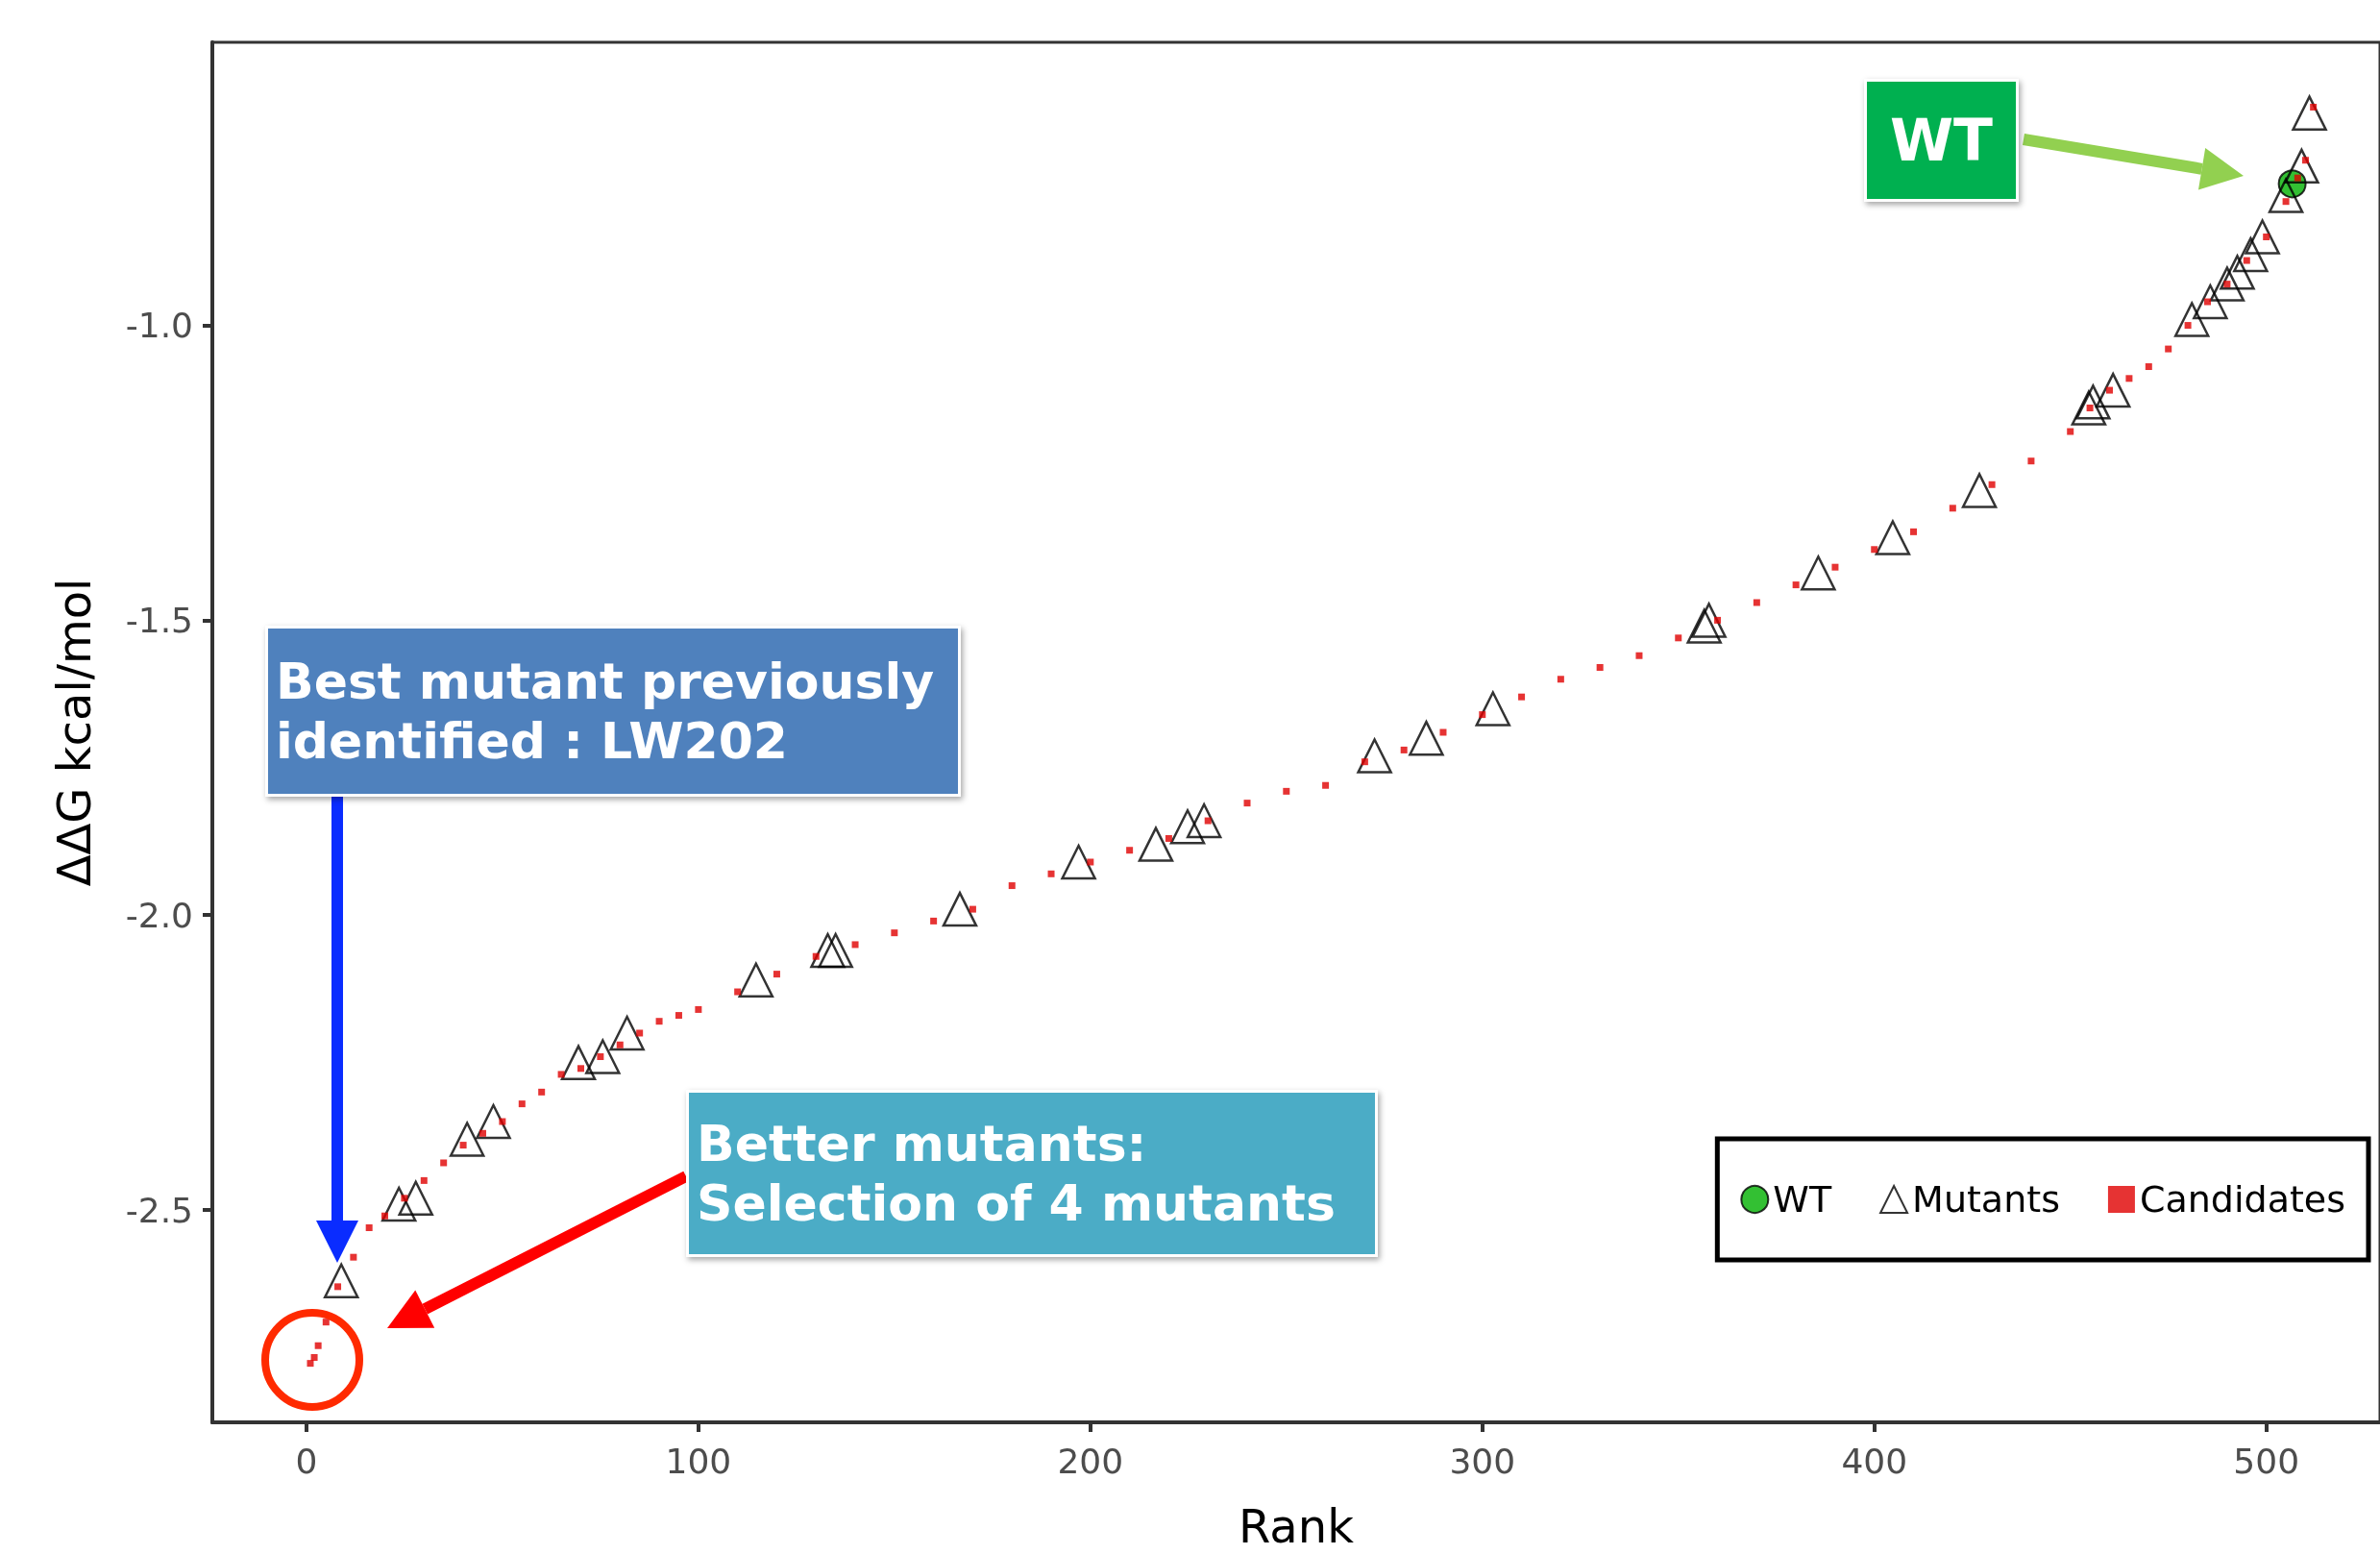 Image resolution: width=2380 pixels, height=1554 pixels. What do you see at coordinates (1090, 1461) in the screenshot?
I see `x-tick-label: 200` at bounding box center [1090, 1461].